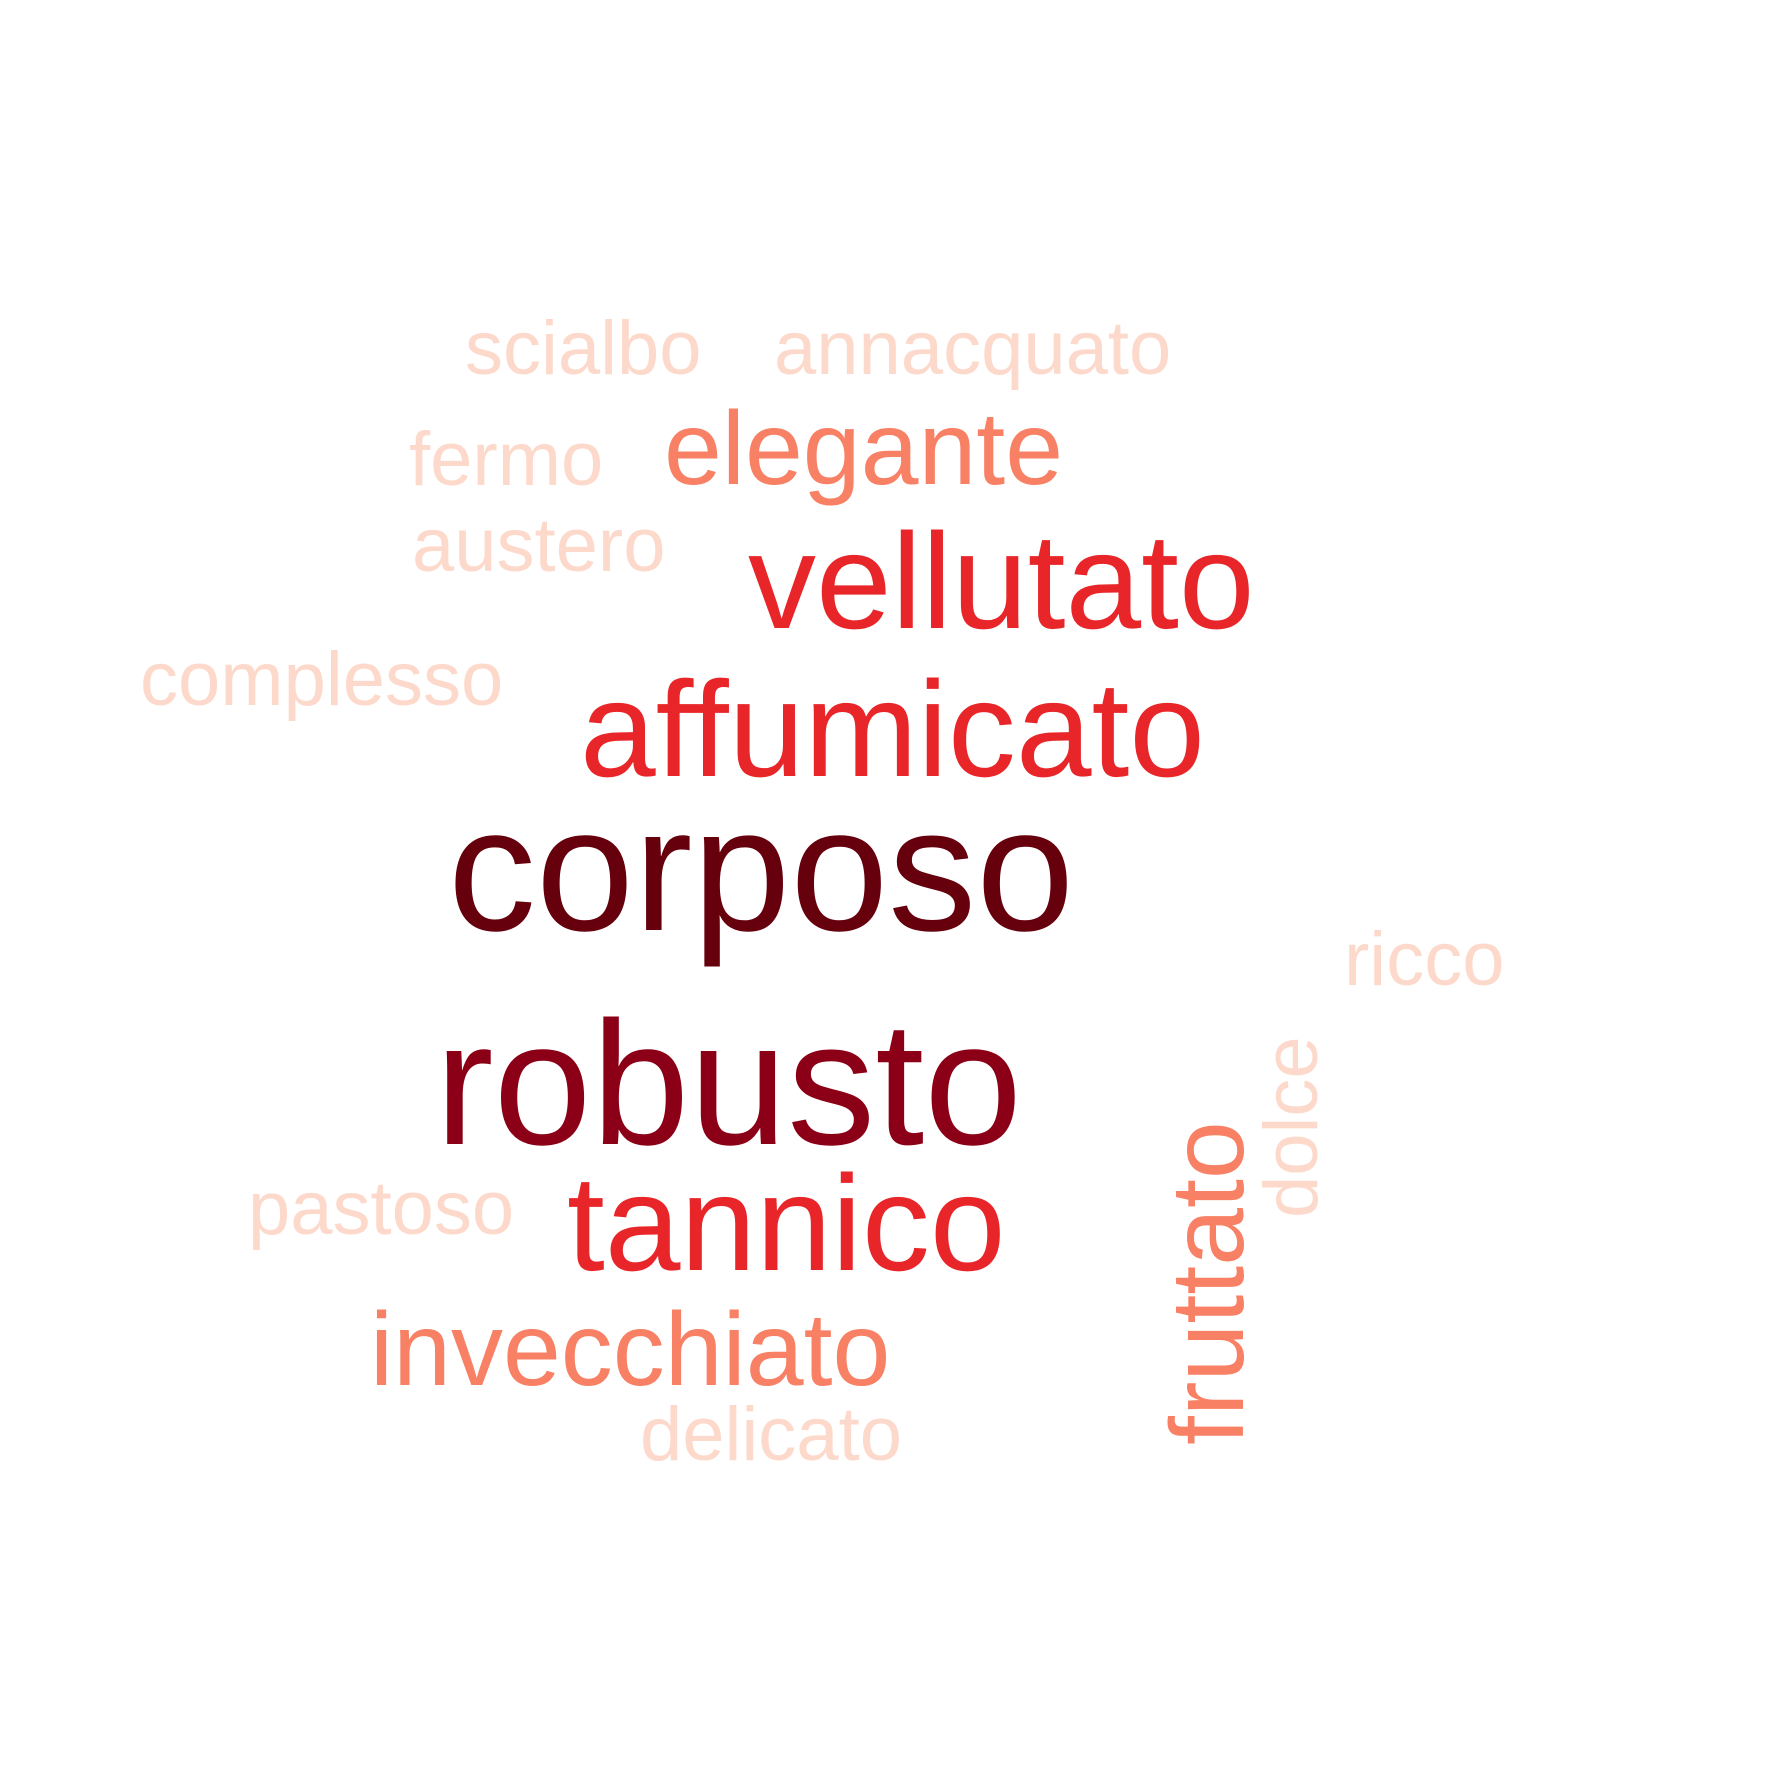 The width and height of the screenshot is (1771, 1771). What do you see at coordinates (863, 449) in the screenshot?
I see `word-elegante: elegante` at bounding box center [863, 449].